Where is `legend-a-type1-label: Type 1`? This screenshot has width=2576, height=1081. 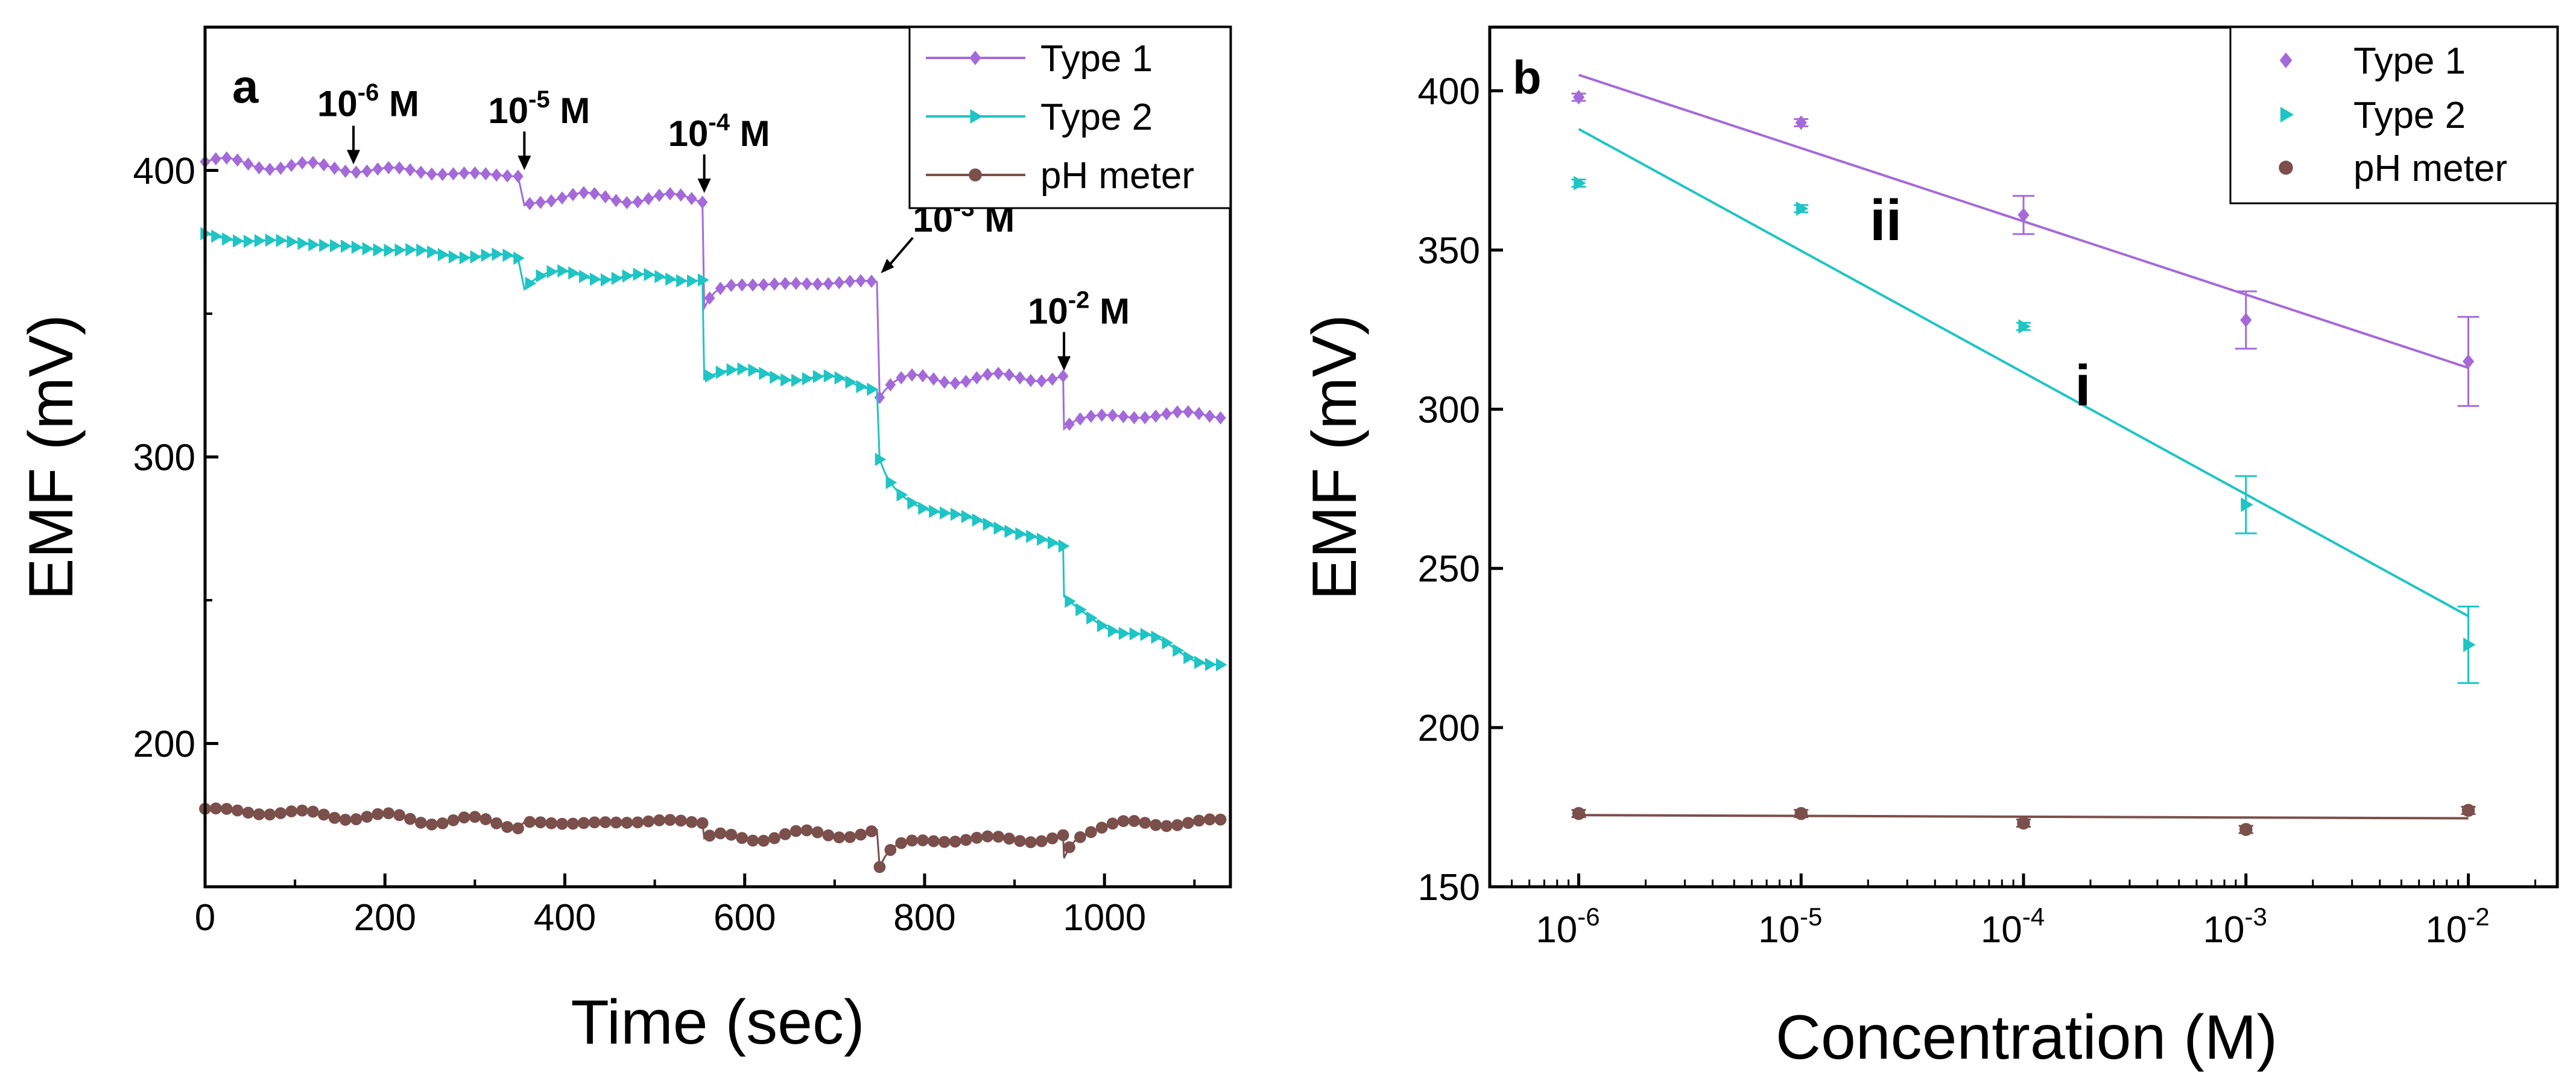 legend-a-type1-label: Type 1 is located at coordinates (1096, 59).